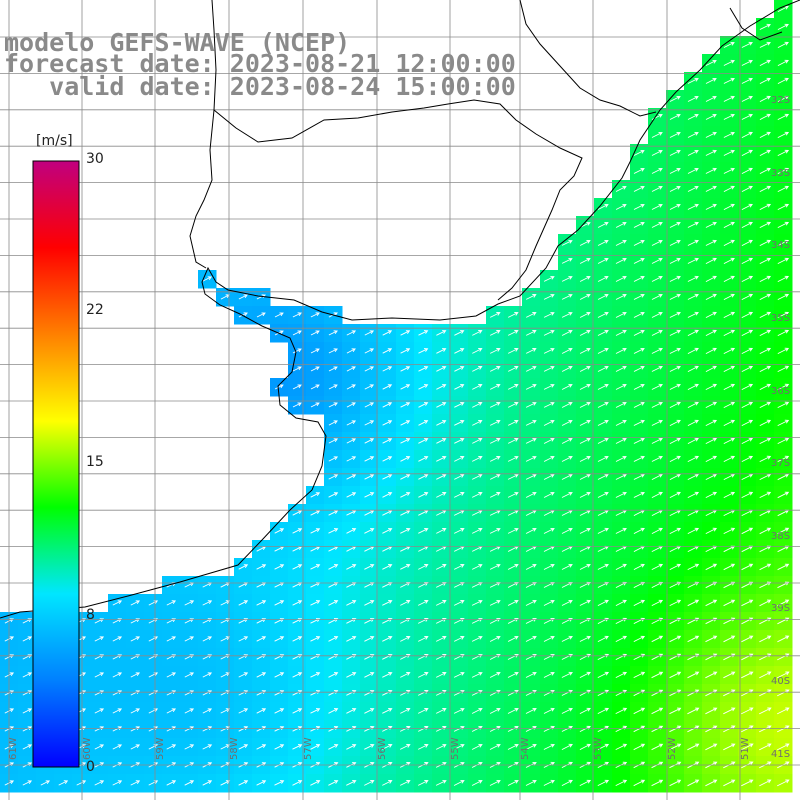 This screenshot has height=800, width=800. Describe the element at coordinates (95, 310) in the screenshot. I see `colorbar-tick-label: 22` at that location.